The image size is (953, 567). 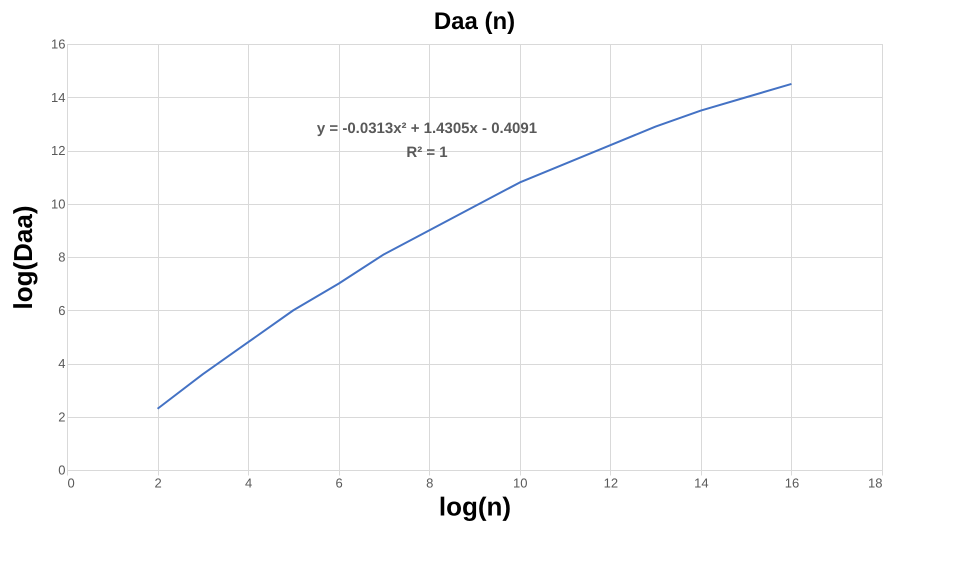 What do you see at coordinates (475, 507) in the screenshot?
I see `x-axis-title: log(n)` at bounding box center [475, 507].